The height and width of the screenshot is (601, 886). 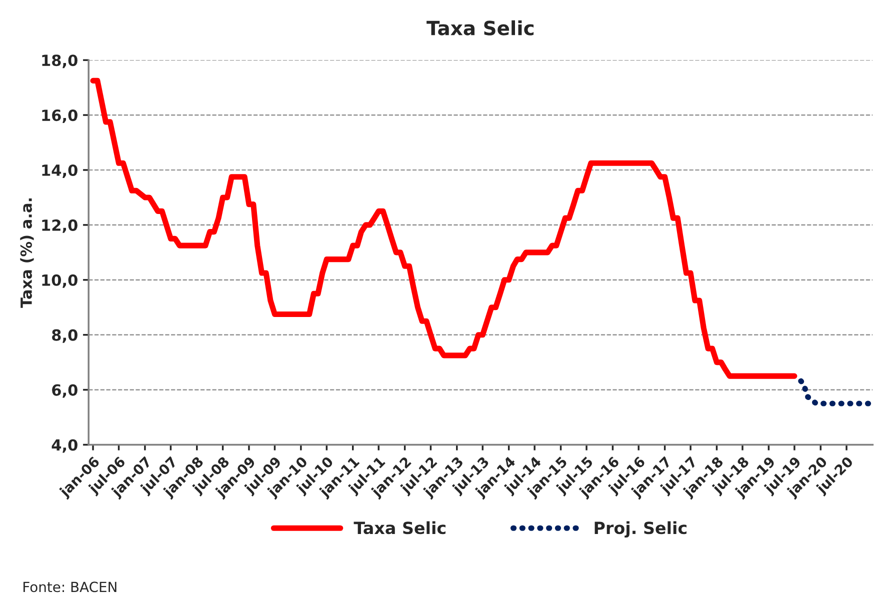 I want to click on source-note: Fonte: BACEN, so click(x=70, y=587).